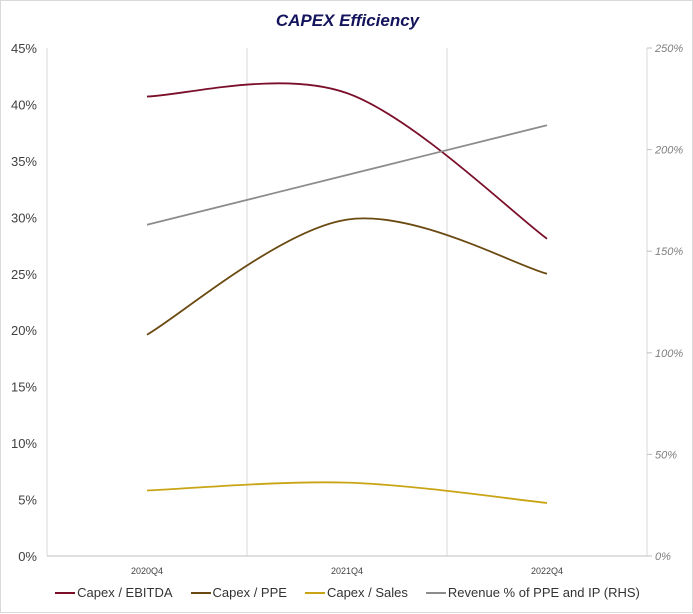 The width and height of the screenshot is (693, 614). I want to click on y-right-tick-label: 200%, so click(668, 151).